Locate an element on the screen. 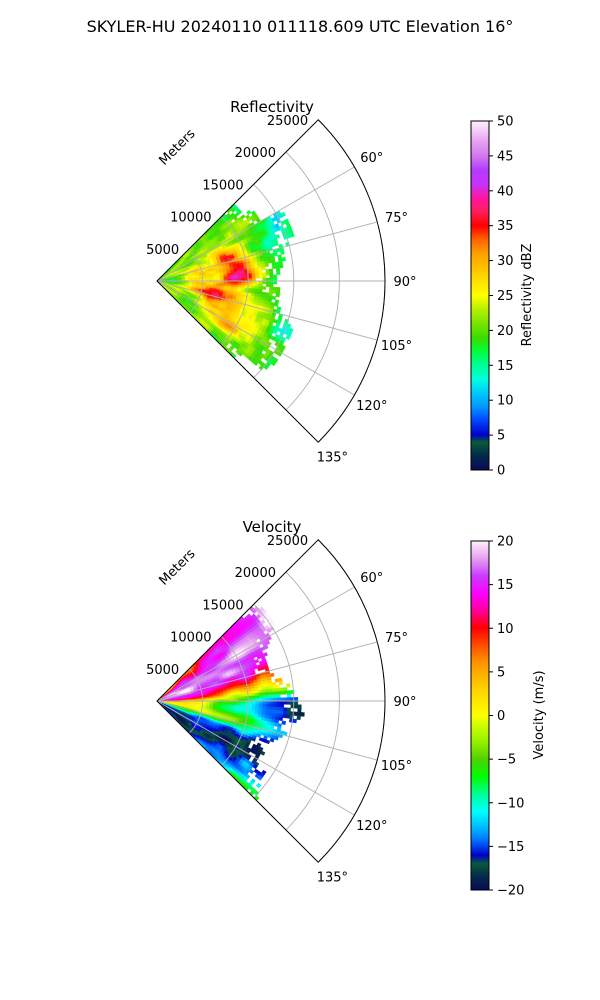 Image resolution: width=600 pixels, height=1000 pixels. colorbar-tick-label: −10 is located at coordinates (510, 803).